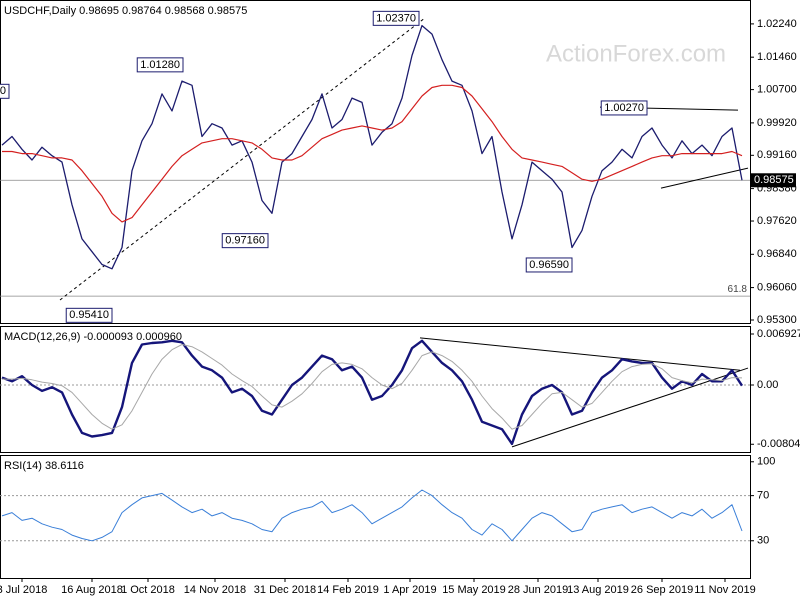 The image size is (800, 600). Describe the element at coordinates (598, 590) in the screenshot. I see `x-tick-label: 13 Aug 2019` at that location.